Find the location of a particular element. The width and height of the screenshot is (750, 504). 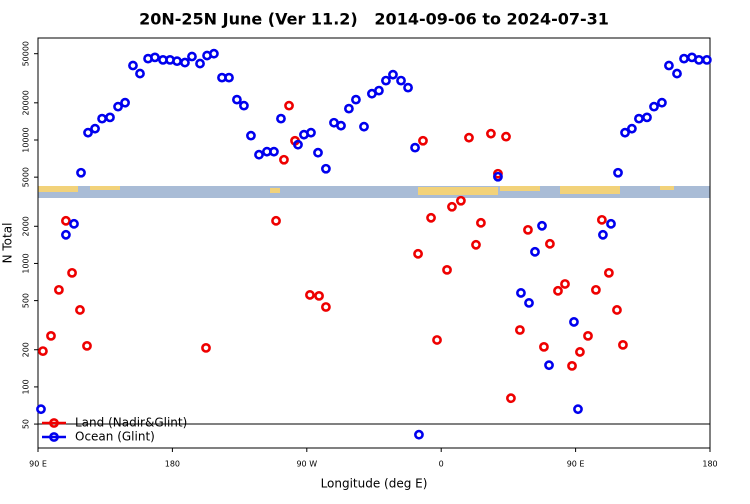

legend-label: Land (Nadir&Glint) is located at coordinates (131, 423).